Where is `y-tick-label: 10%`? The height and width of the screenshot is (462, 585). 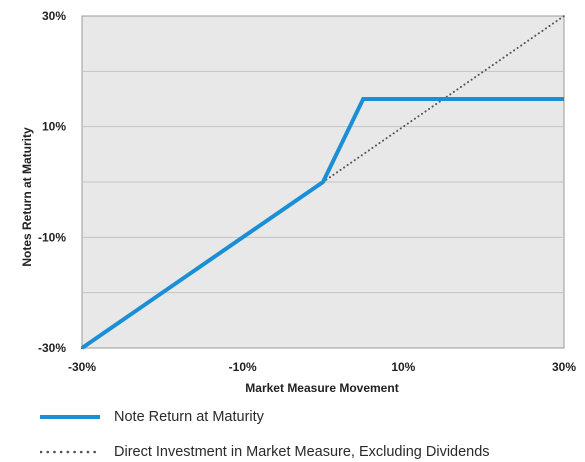 y-tick-label: 10% is located at coordinates (54, 127).